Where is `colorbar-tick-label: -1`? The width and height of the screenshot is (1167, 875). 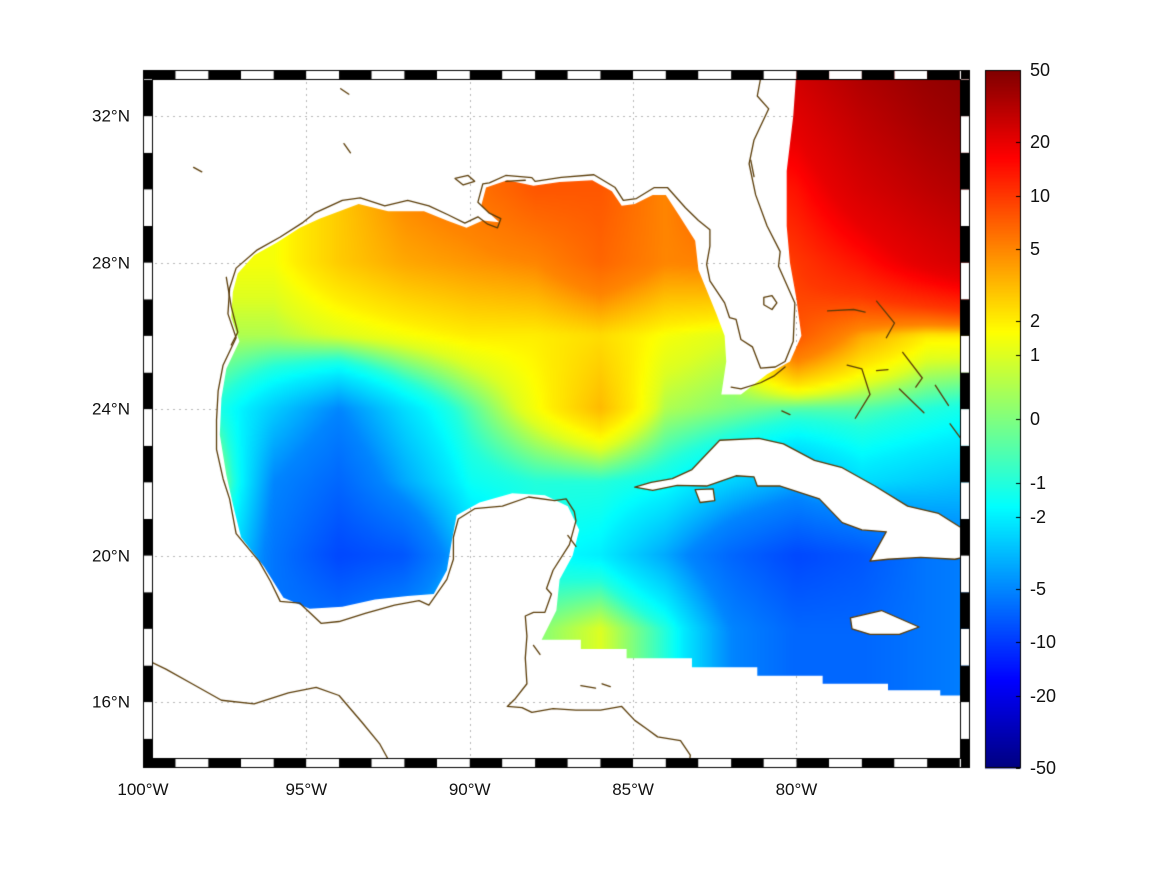
colorbar-tick-label: -1 is located at coordinates (1038, 483).